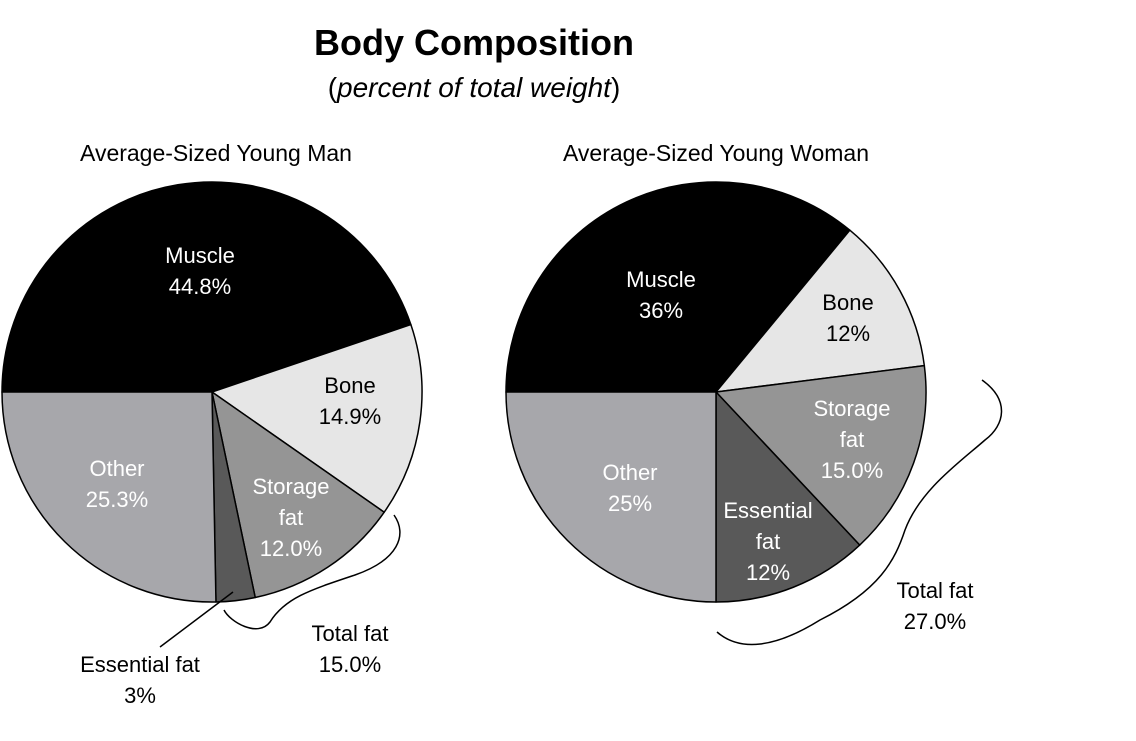 Image resolution: width=1136 pixels, height=741 pixels. Describe the element at coordinates (630, 503) in the screenshot. I see `slice-label-line-woman-other-1: 25%` at that location.